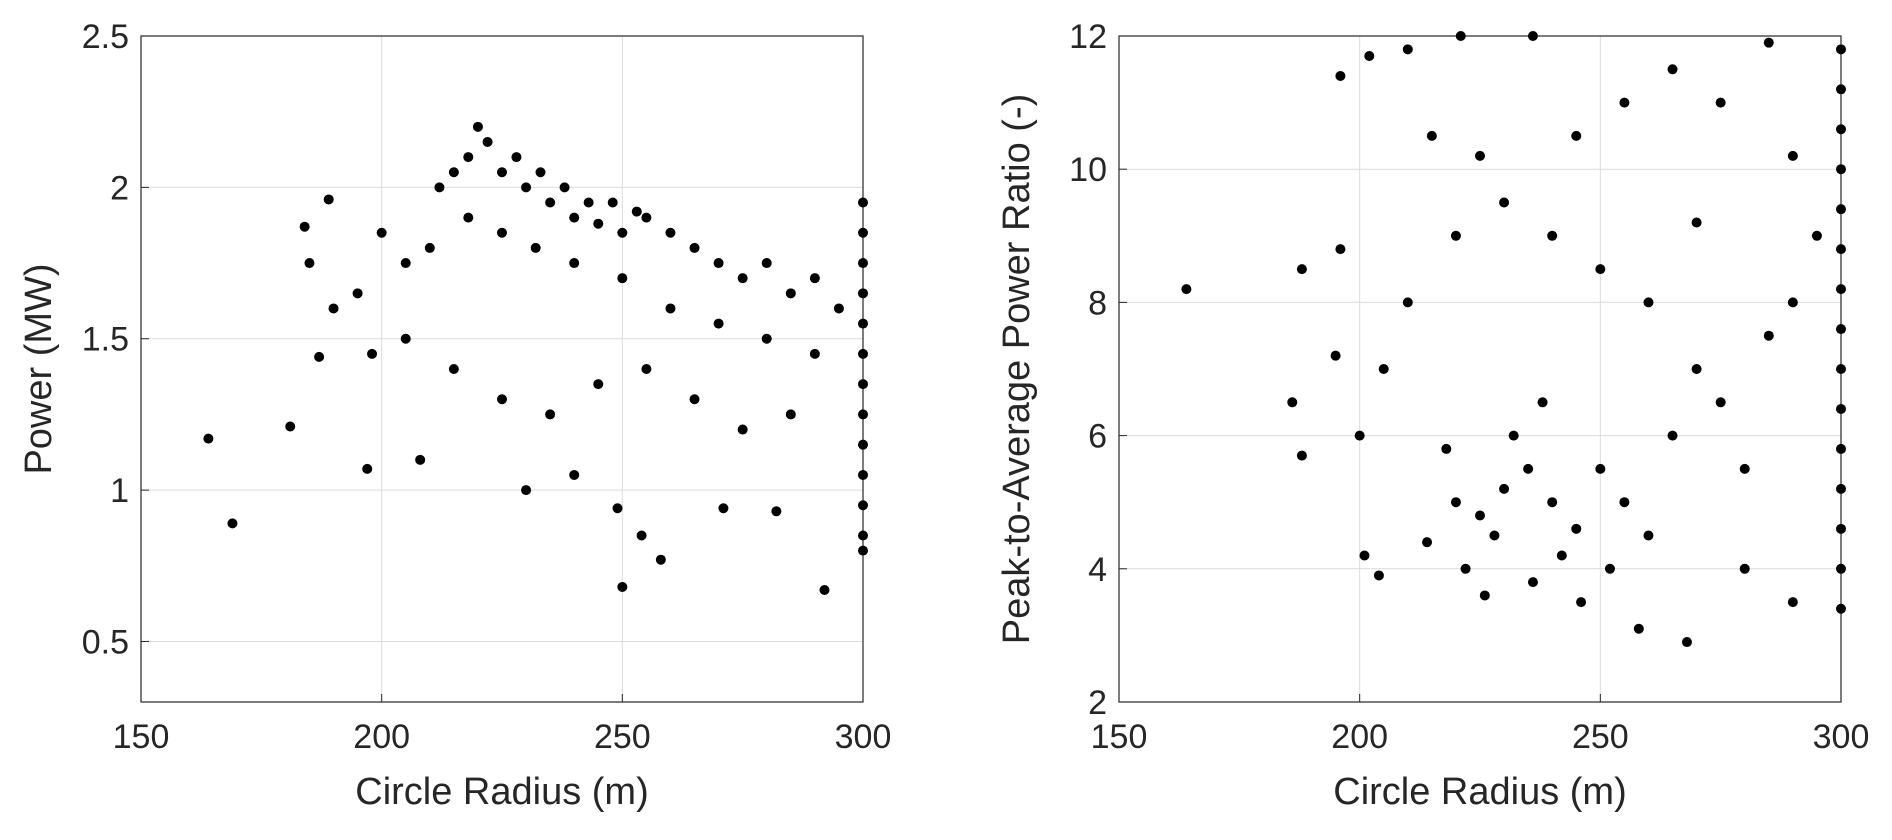 This screenshot has width=1892, height=840. I want to click on y-tick-label: 12, so click(1088, 37).